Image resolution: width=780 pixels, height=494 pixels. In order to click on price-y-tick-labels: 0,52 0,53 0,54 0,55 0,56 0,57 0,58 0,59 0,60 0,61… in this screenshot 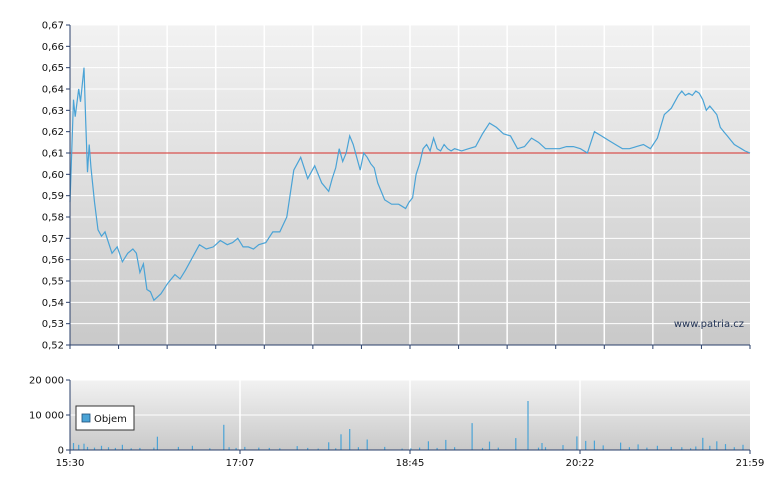, I will do `click(56, 186)`.